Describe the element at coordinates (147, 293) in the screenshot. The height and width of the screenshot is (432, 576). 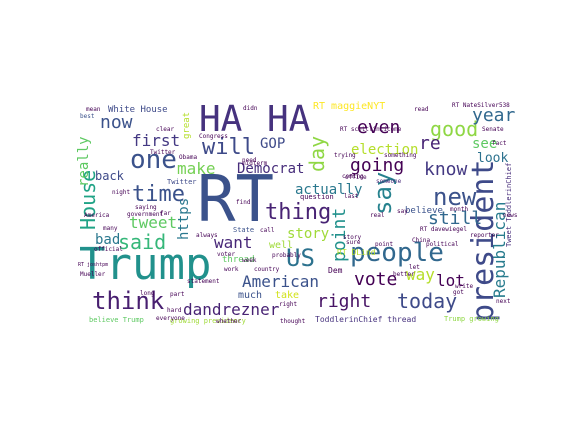
I see `word: long` at that location.